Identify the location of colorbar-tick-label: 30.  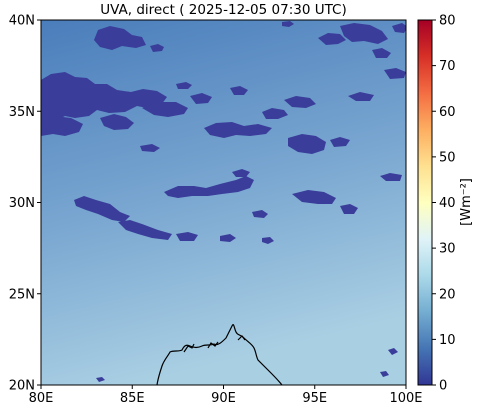
(447, 249).